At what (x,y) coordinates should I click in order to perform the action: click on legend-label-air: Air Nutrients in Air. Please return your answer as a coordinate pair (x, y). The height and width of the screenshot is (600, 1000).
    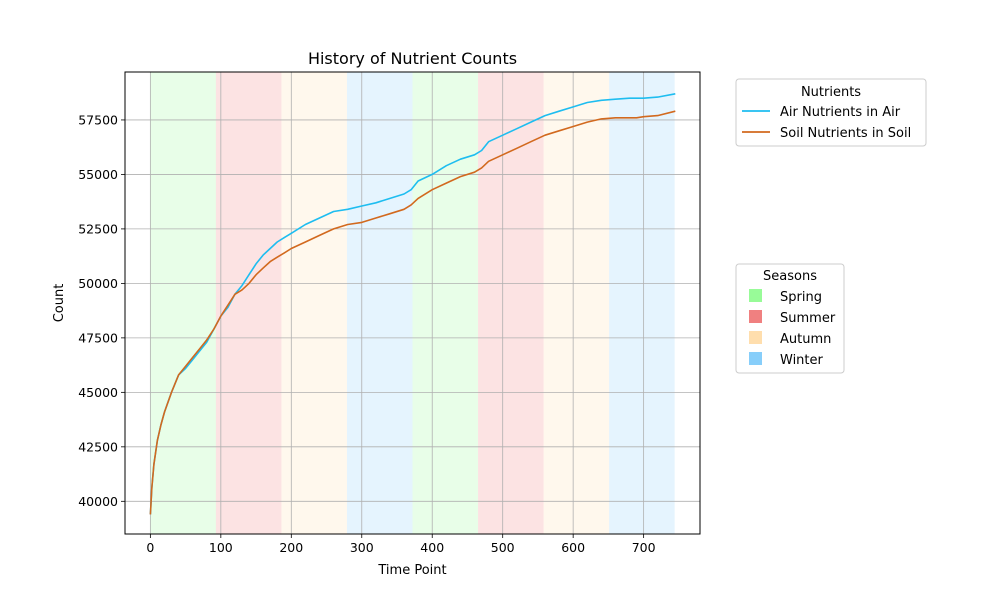
    Looking at the image, I should click on (840, 112).